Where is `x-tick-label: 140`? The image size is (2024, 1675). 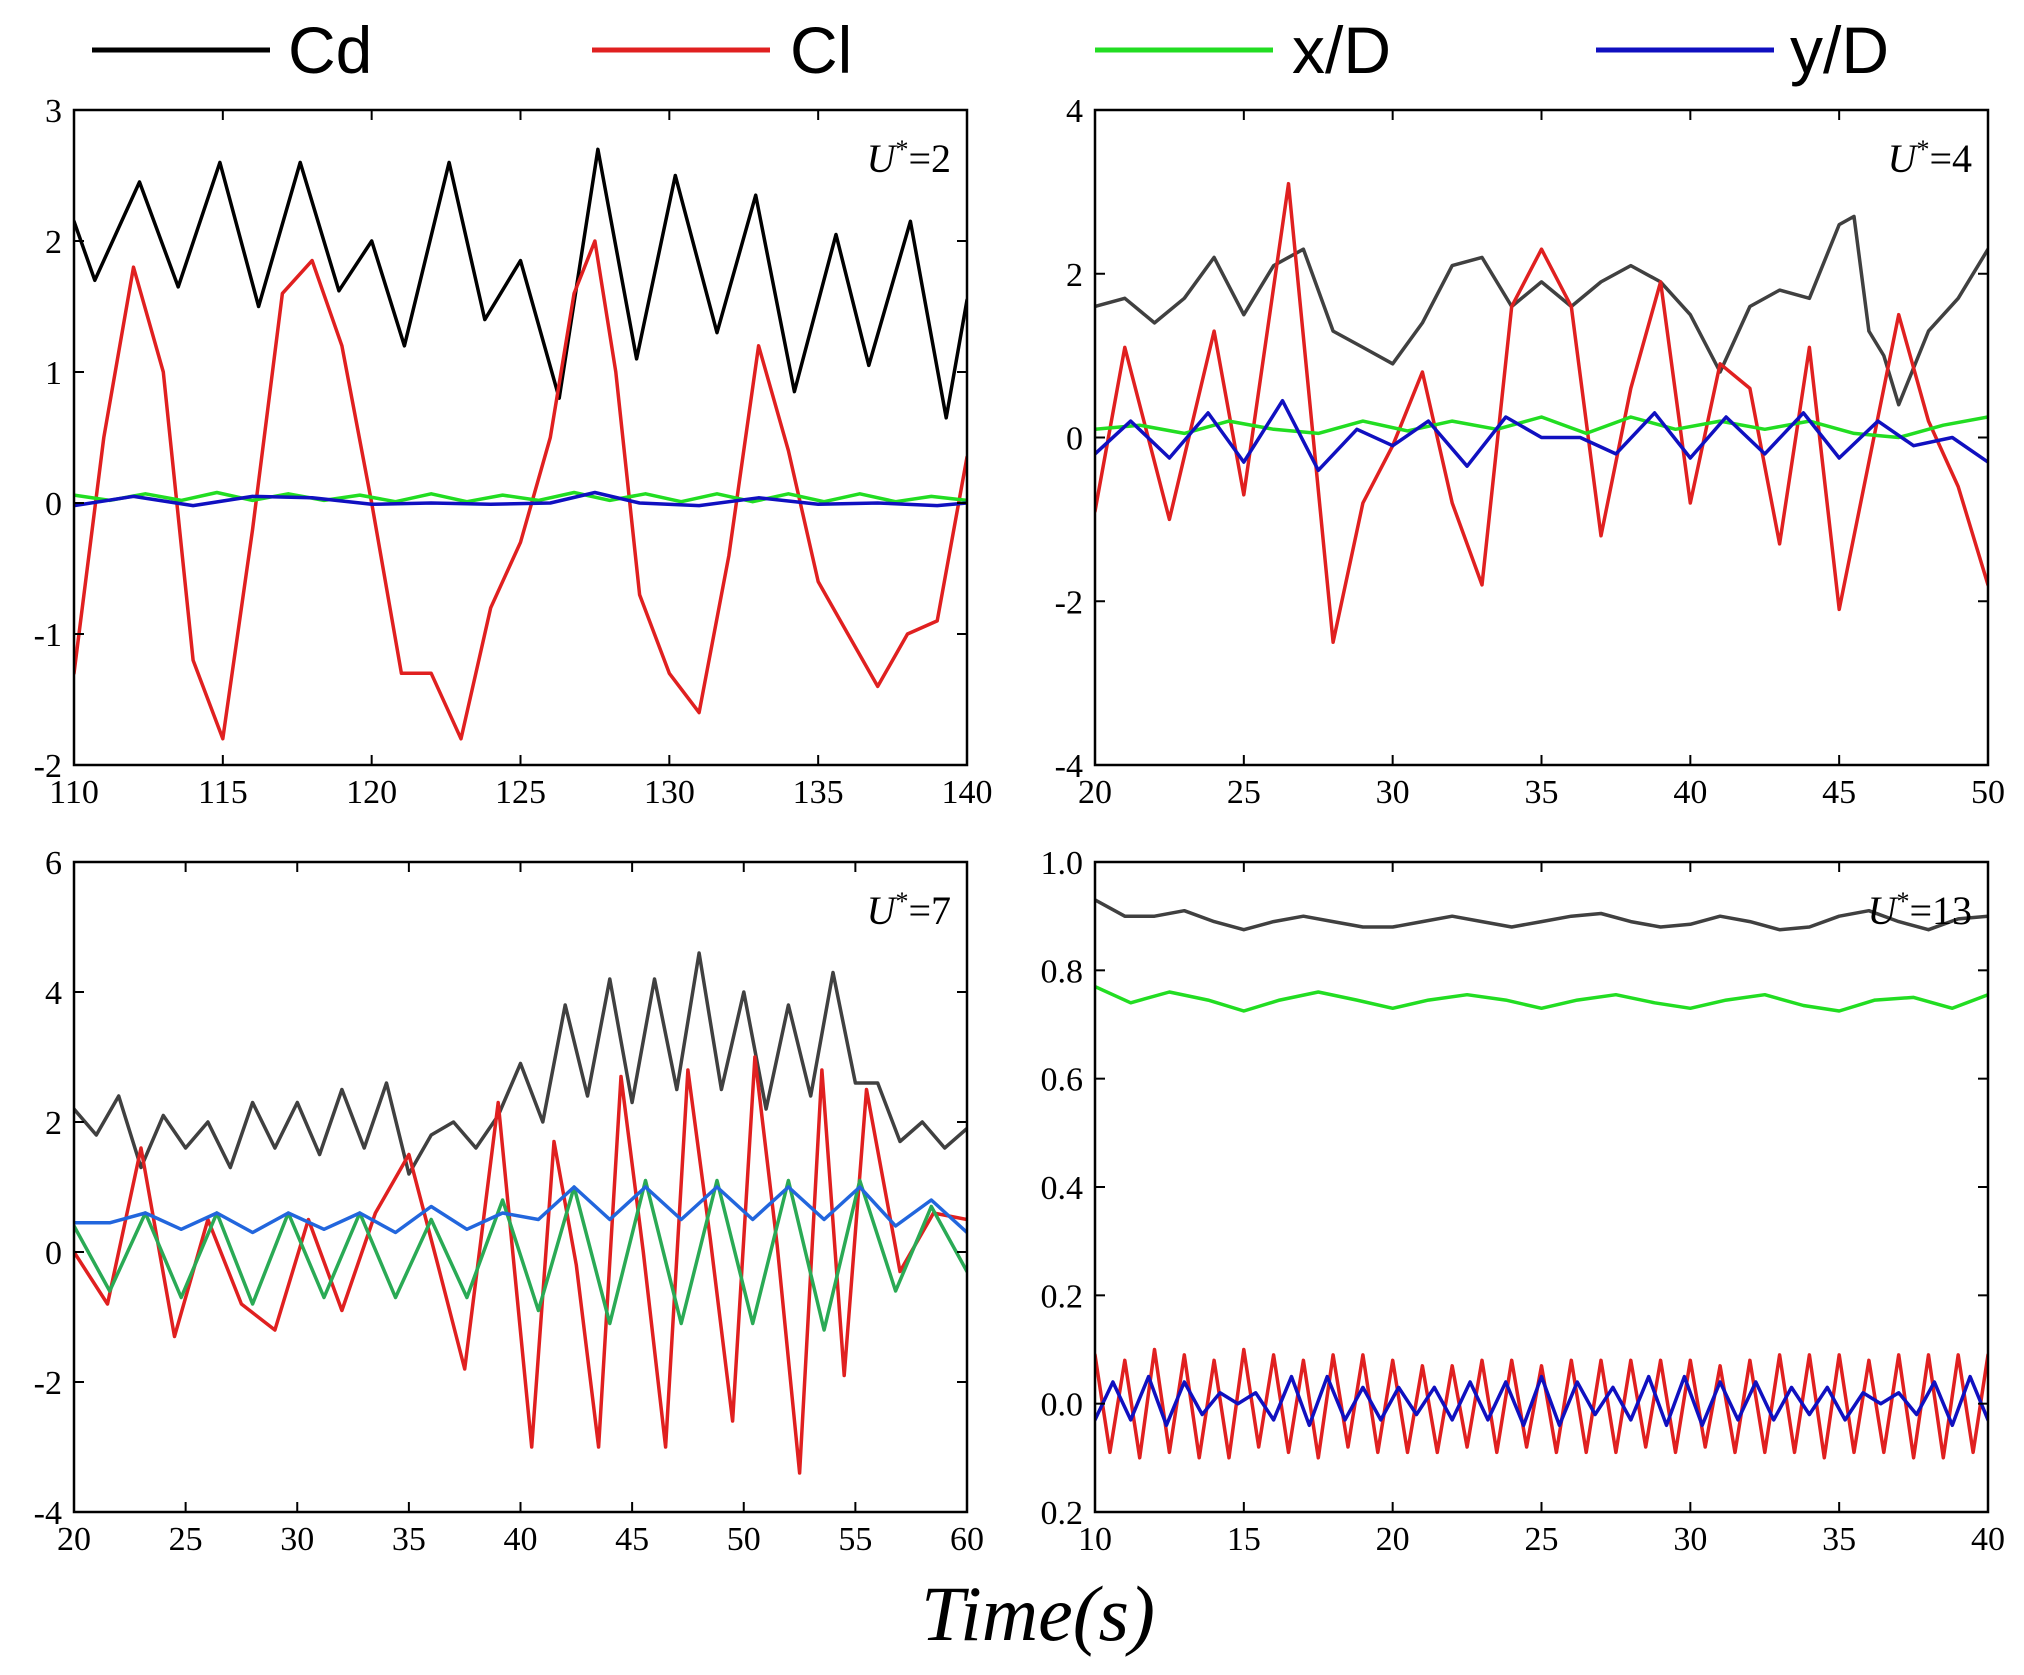 x-tick-label: 140 is located at coordinates (967, 792).